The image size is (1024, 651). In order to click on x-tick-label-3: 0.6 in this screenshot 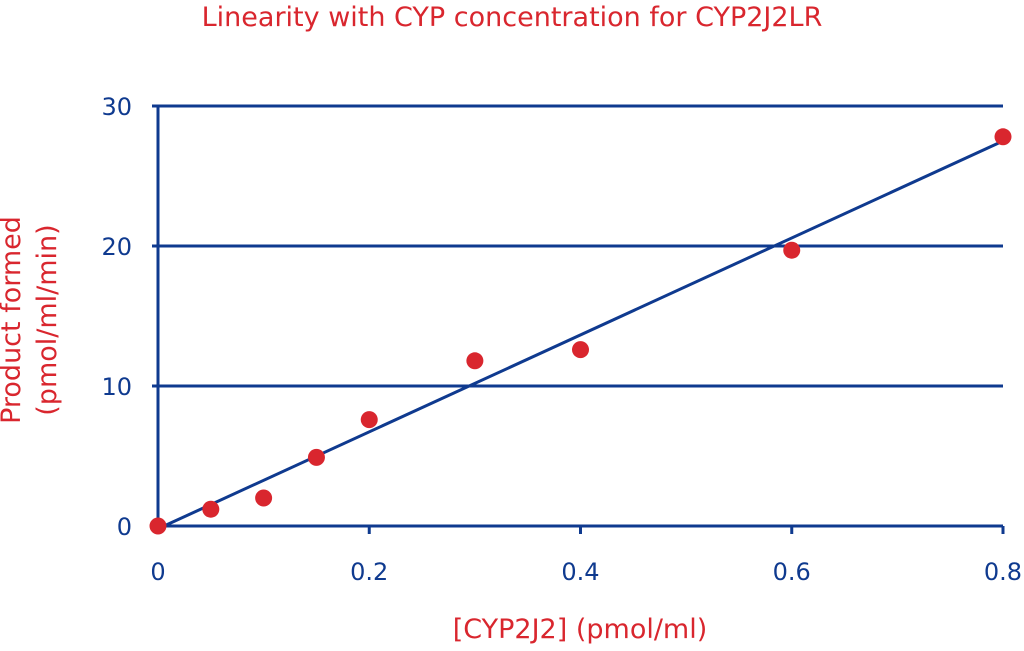, I will do `click(792, 572)`.